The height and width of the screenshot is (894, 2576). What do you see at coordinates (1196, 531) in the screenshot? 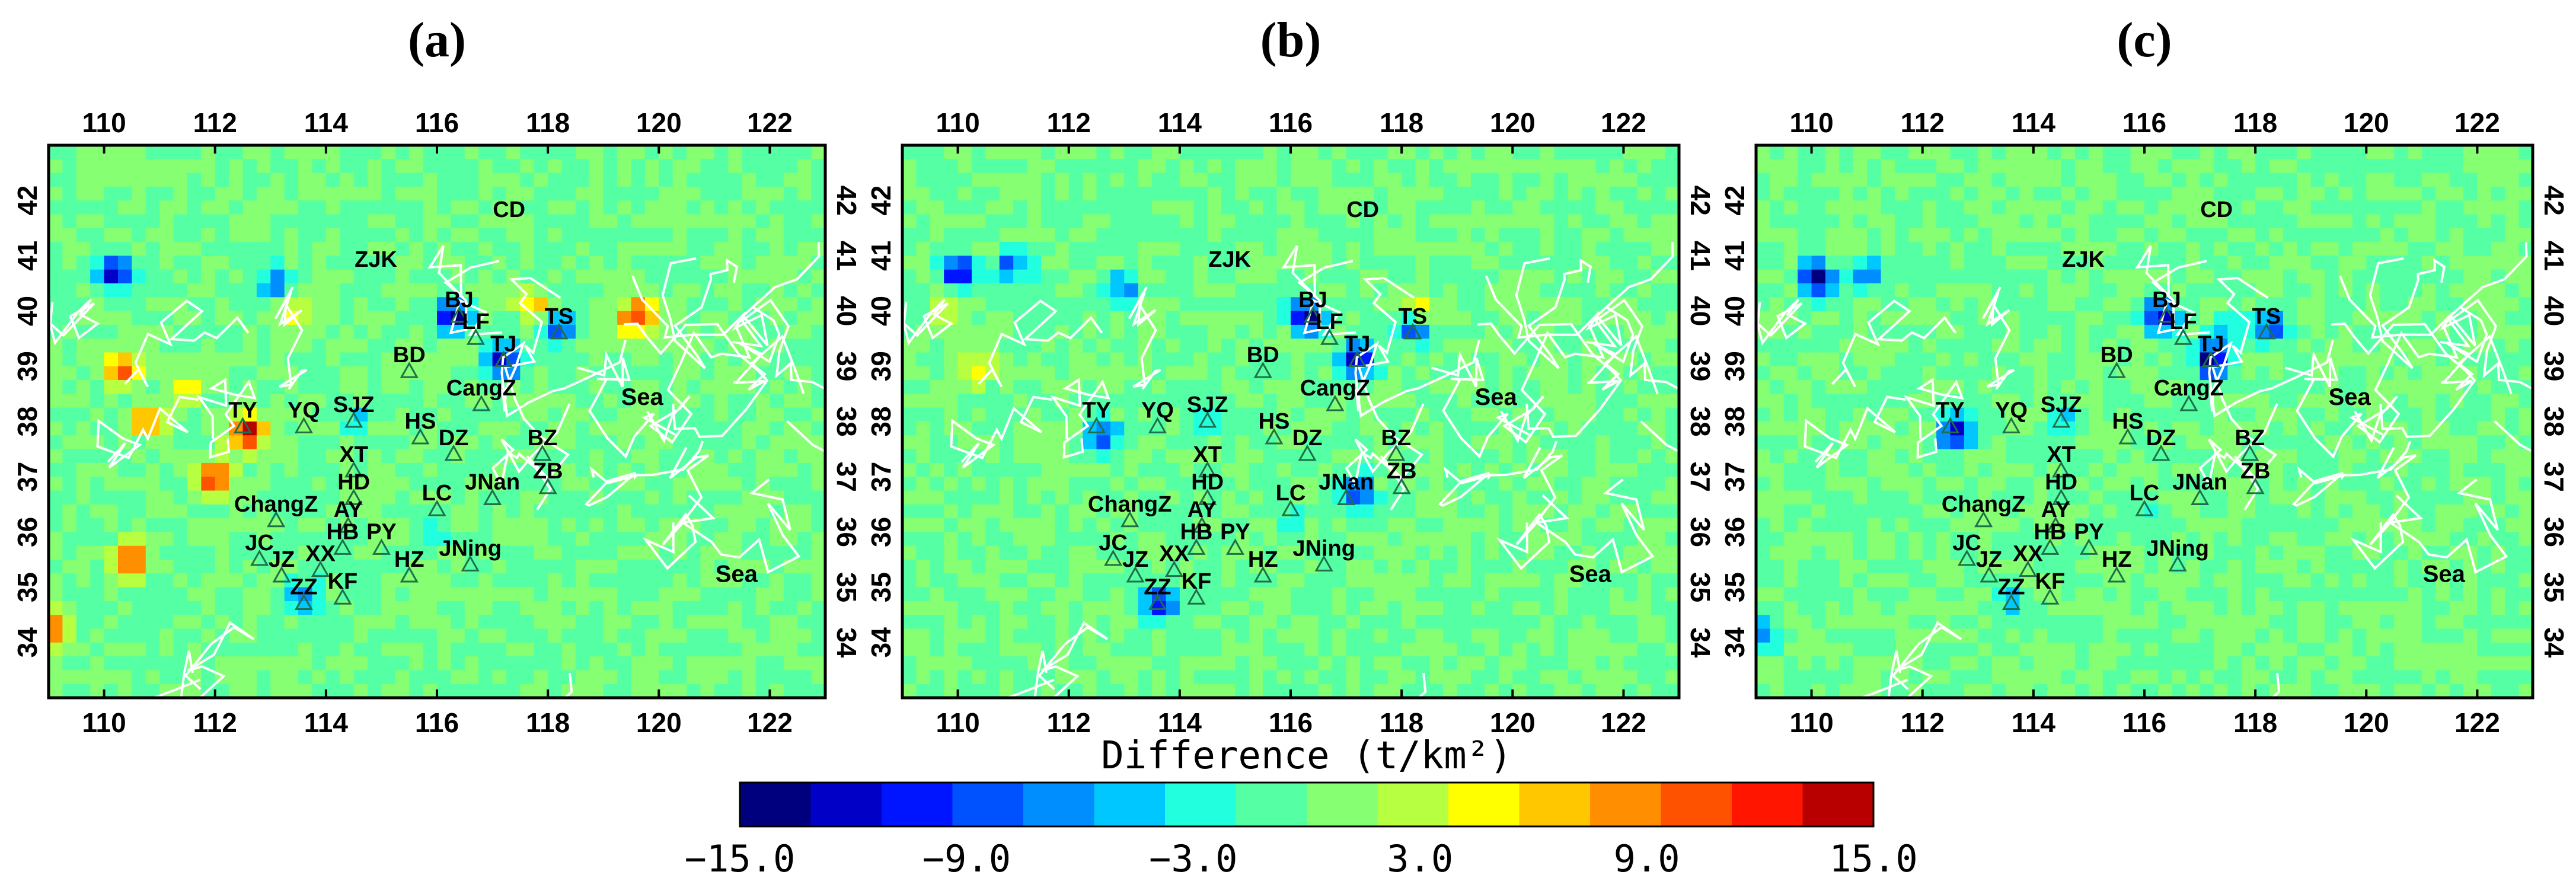
I see `city-label: HB` at bounding box center [1196, 531].